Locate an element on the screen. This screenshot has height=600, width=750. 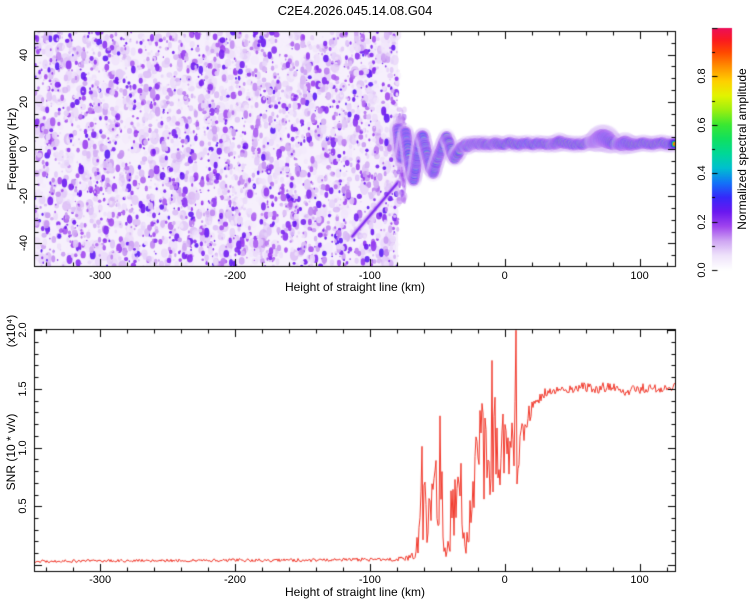
colorbar-tick-label: 0.2 is located at coordinates (702, 221).